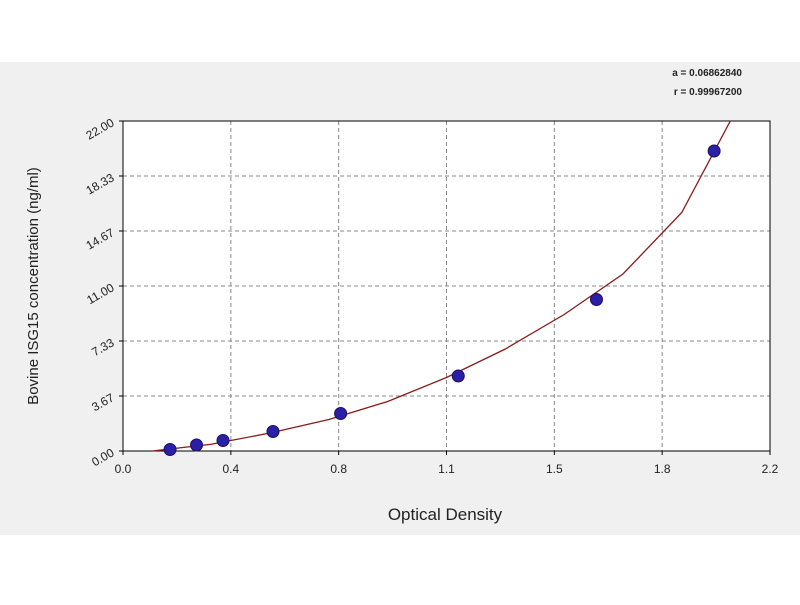  I want to click on x-axis-label: Optical Density, so click(445, 514).